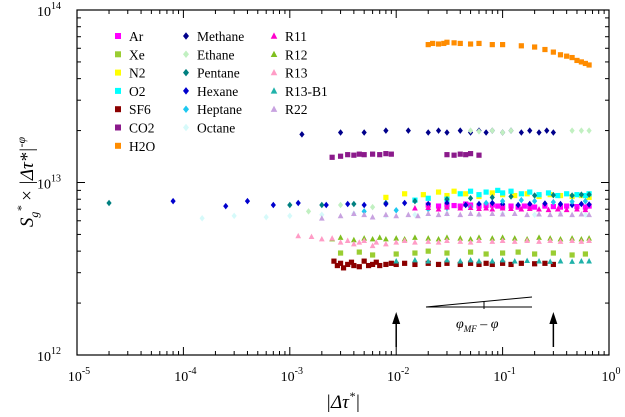 Image resolution: width=625 pixels, height=417 pixels. I want to click on y-tick-label: 1012, so click(49, 355).